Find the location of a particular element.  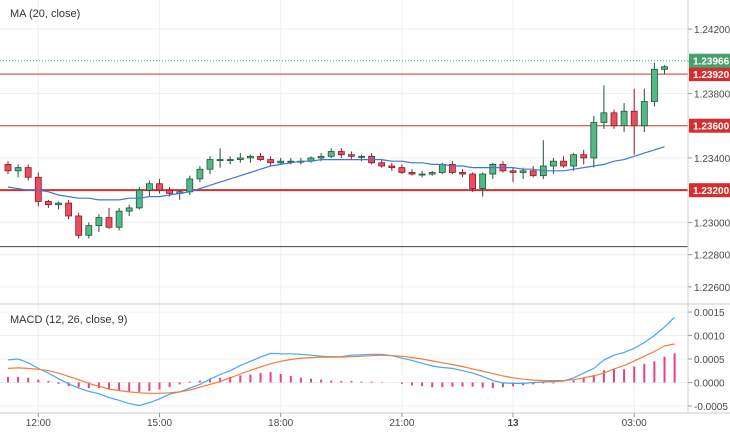

x-tick-label: 15:00 is located at coordinates (159, 423).